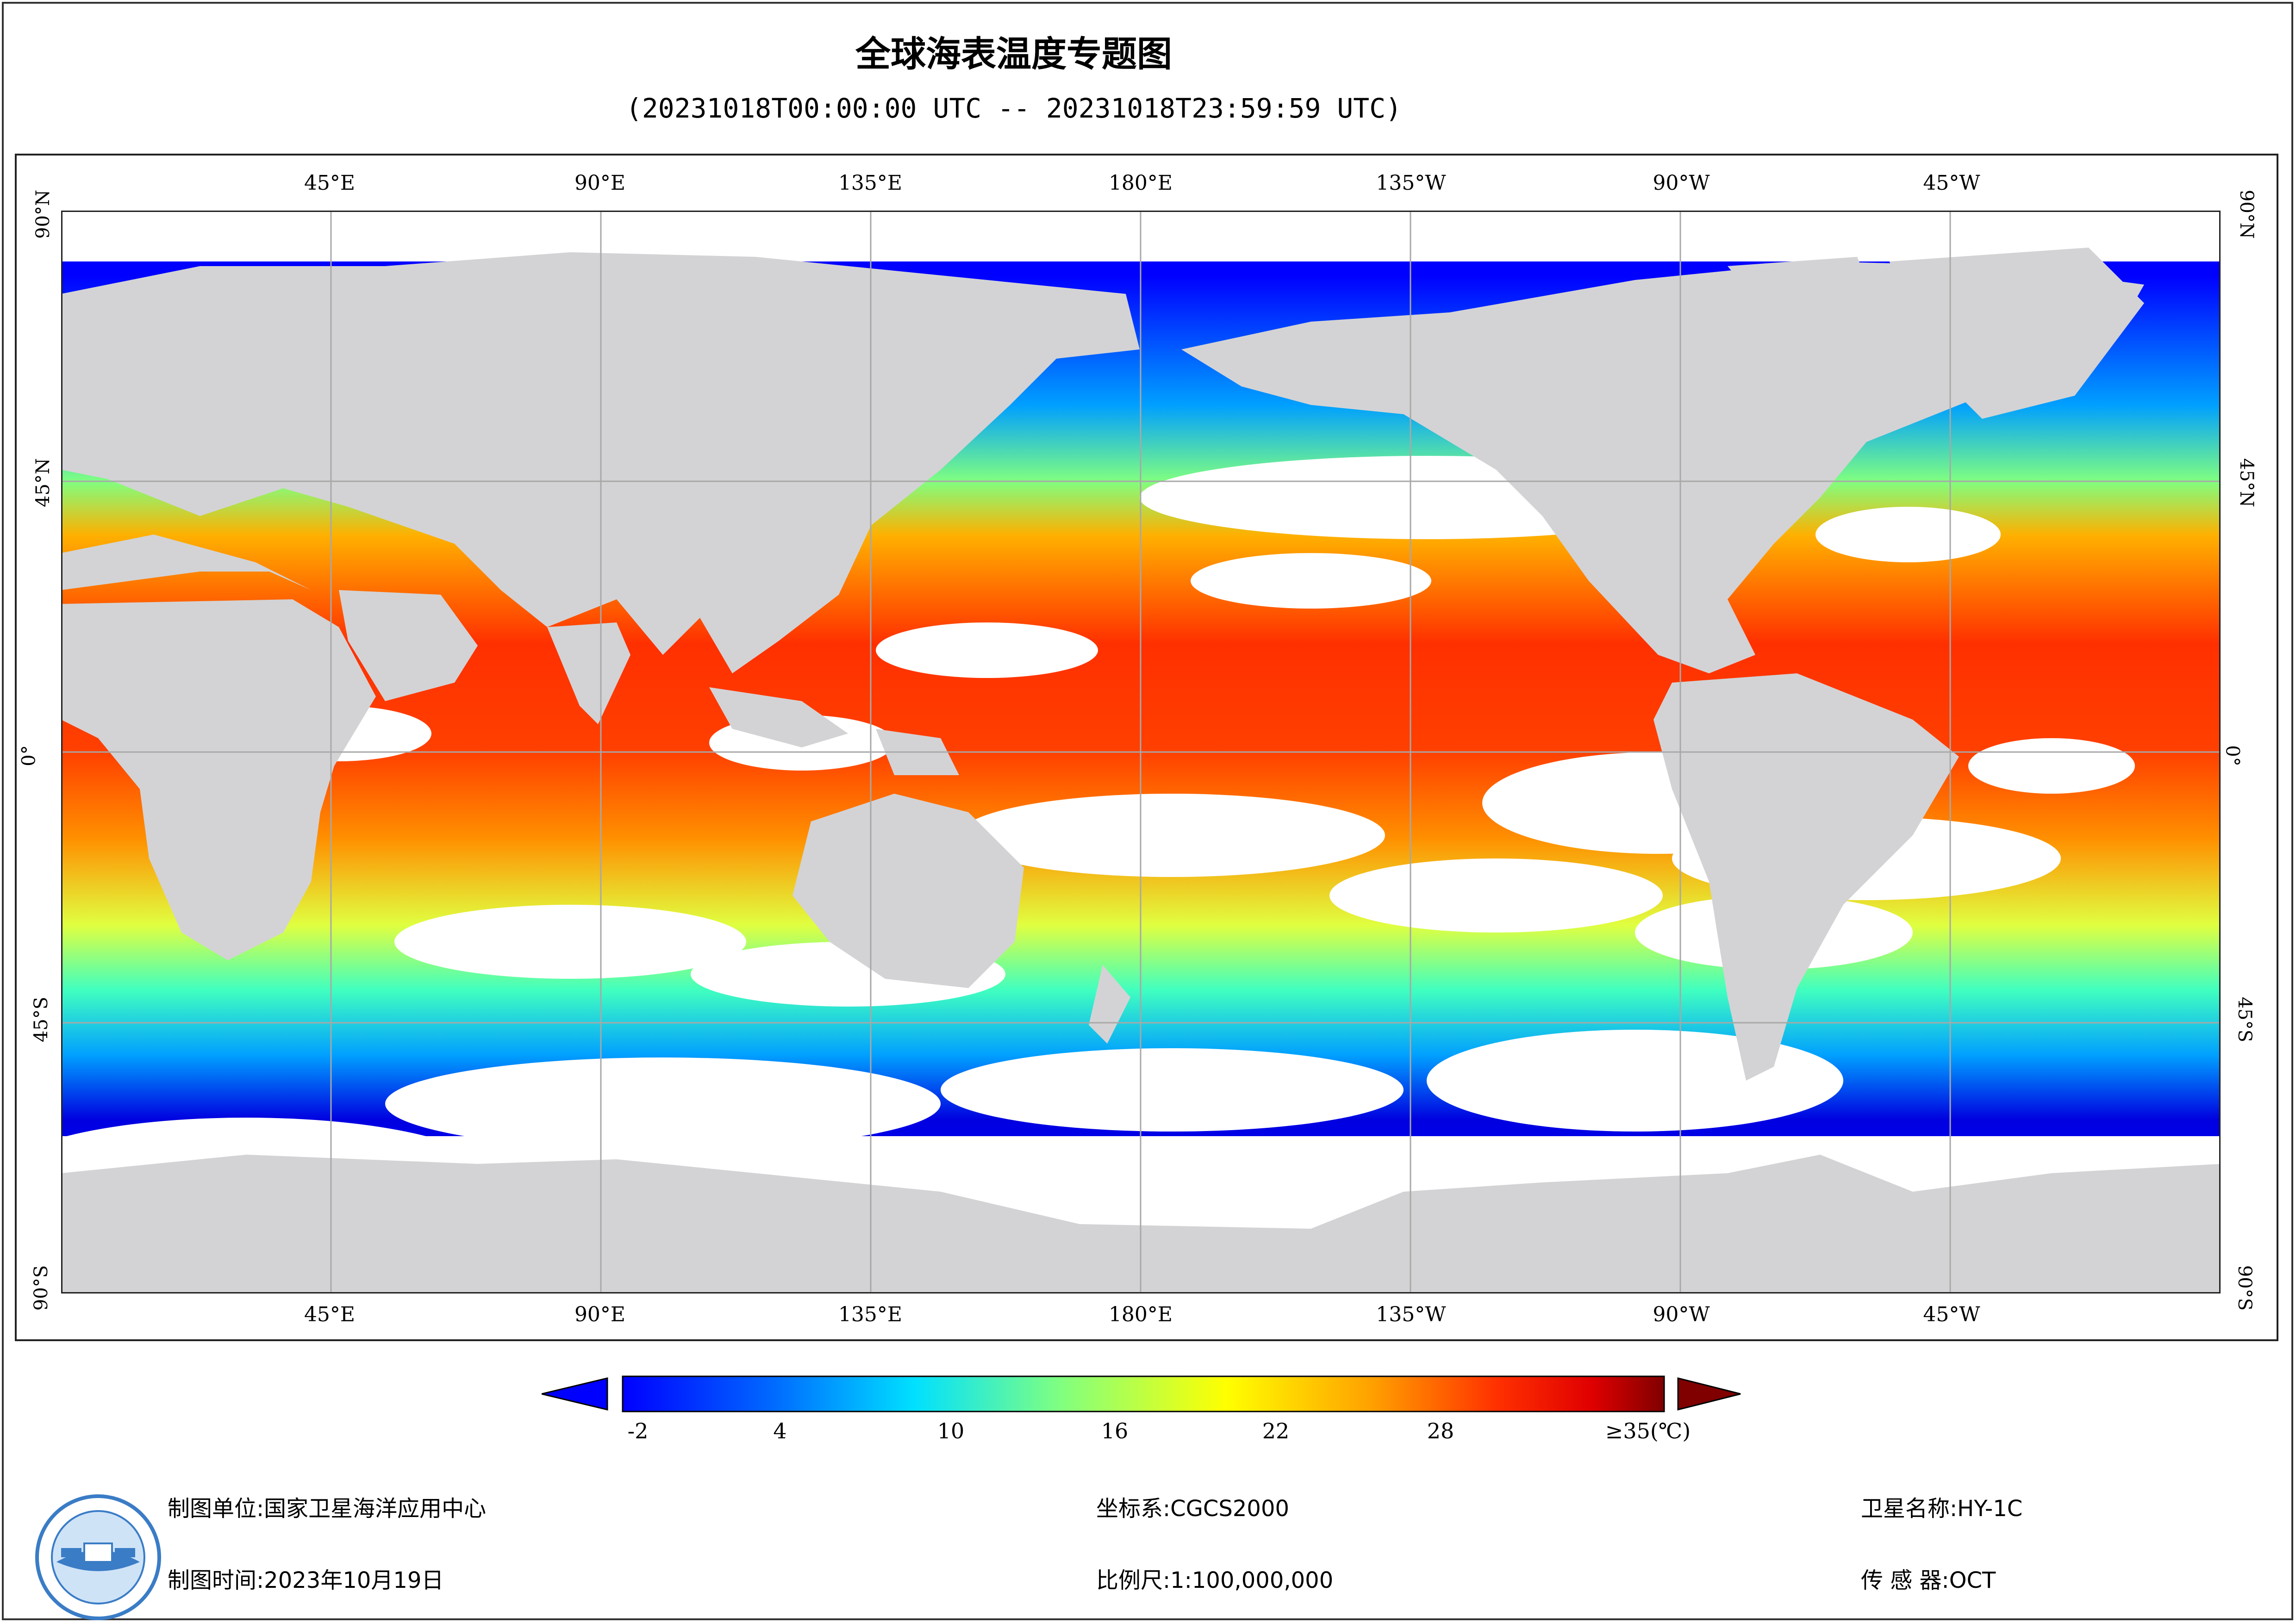 Image resolution: width=2296 pixels, height=1623 pixels. What do you see at coordinates (2232, 755) in the screenshot?
I see `lat-label-right-0: 0°` at bounding box center [2232, 755].